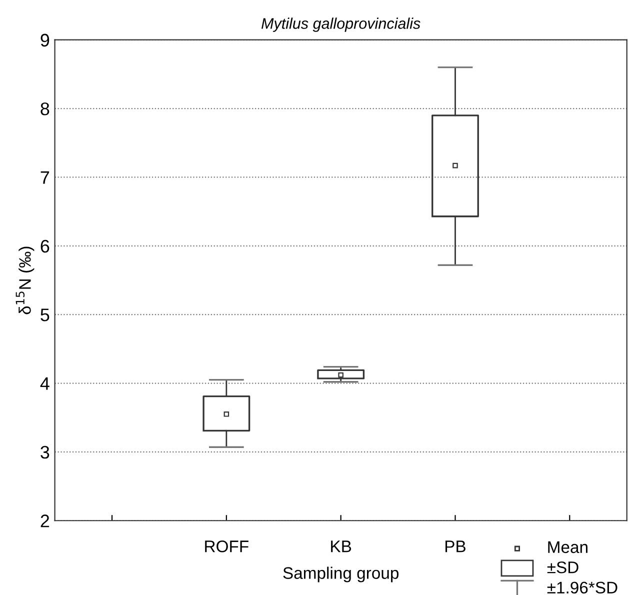 This screenshot has width=630, height=595. I want to click on y-tick-label: 3, so click(45, 452).